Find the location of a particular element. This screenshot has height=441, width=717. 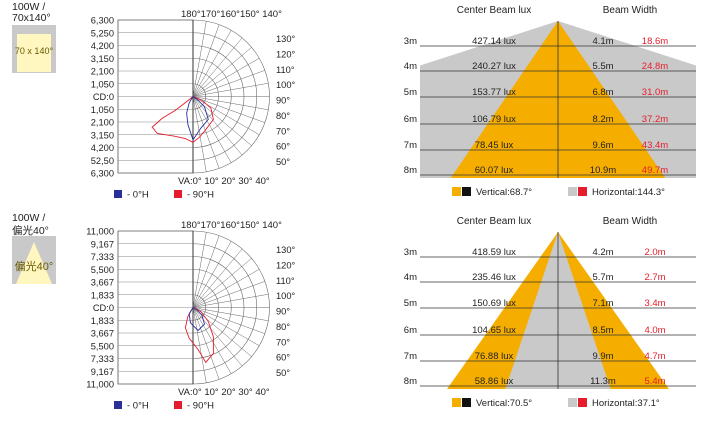

vertical-width-value: 8.2m is located at coordinates (602, 119).